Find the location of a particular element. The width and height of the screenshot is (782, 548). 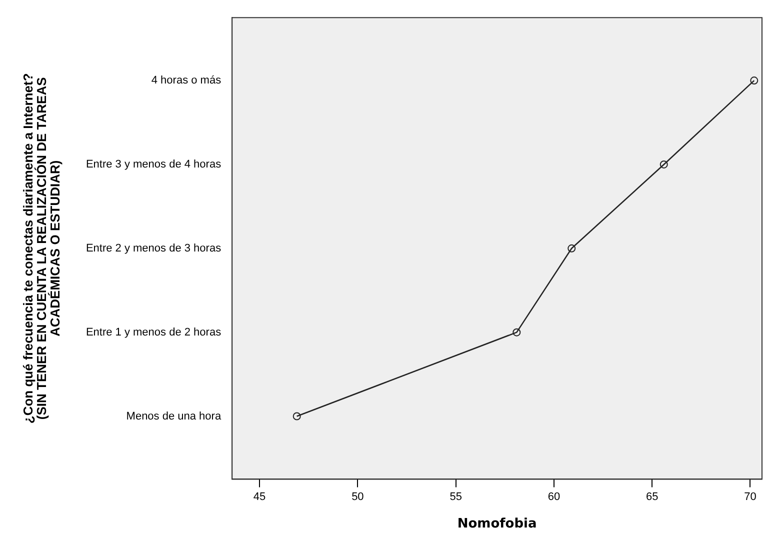

y-tick-label: Entre 3 y menos de 4 horas is located at coordinates (154, 164).